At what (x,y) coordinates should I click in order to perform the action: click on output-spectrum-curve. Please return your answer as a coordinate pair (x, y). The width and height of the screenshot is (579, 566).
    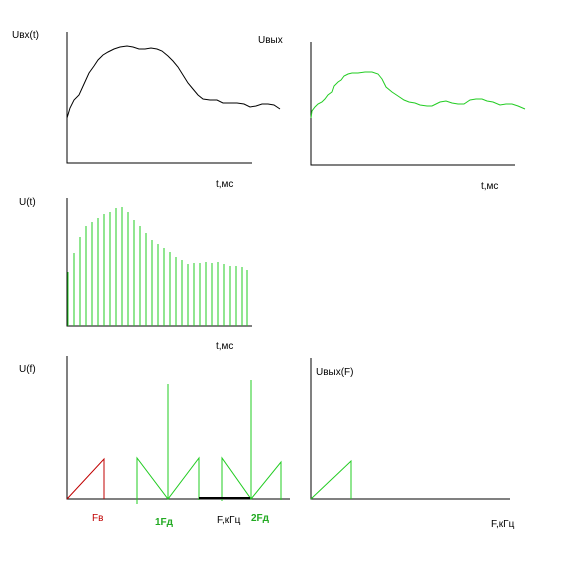
    Looking at the image, I should click on (331, 479).